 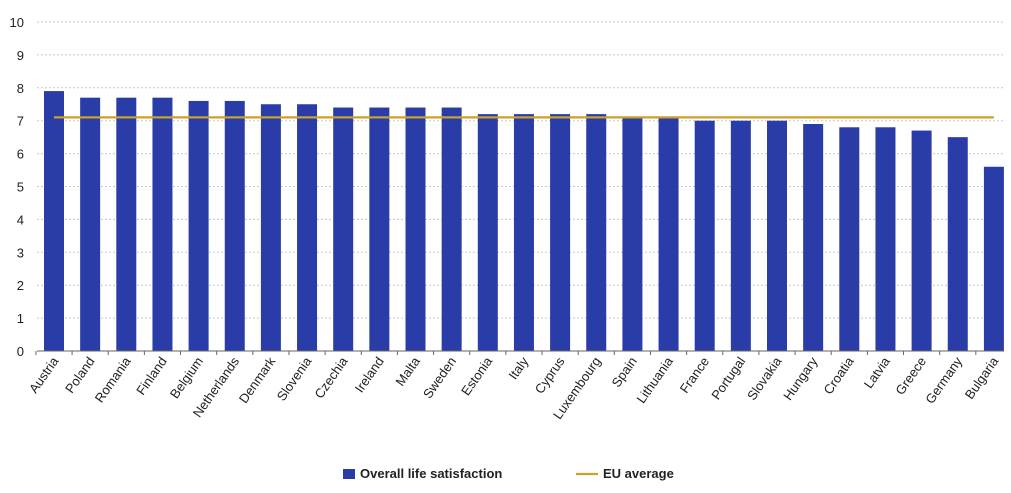 What do you see at coordinates (560, 233) in the screenshot?
I see `bar-cyprus` at bounding box center [560, 233].